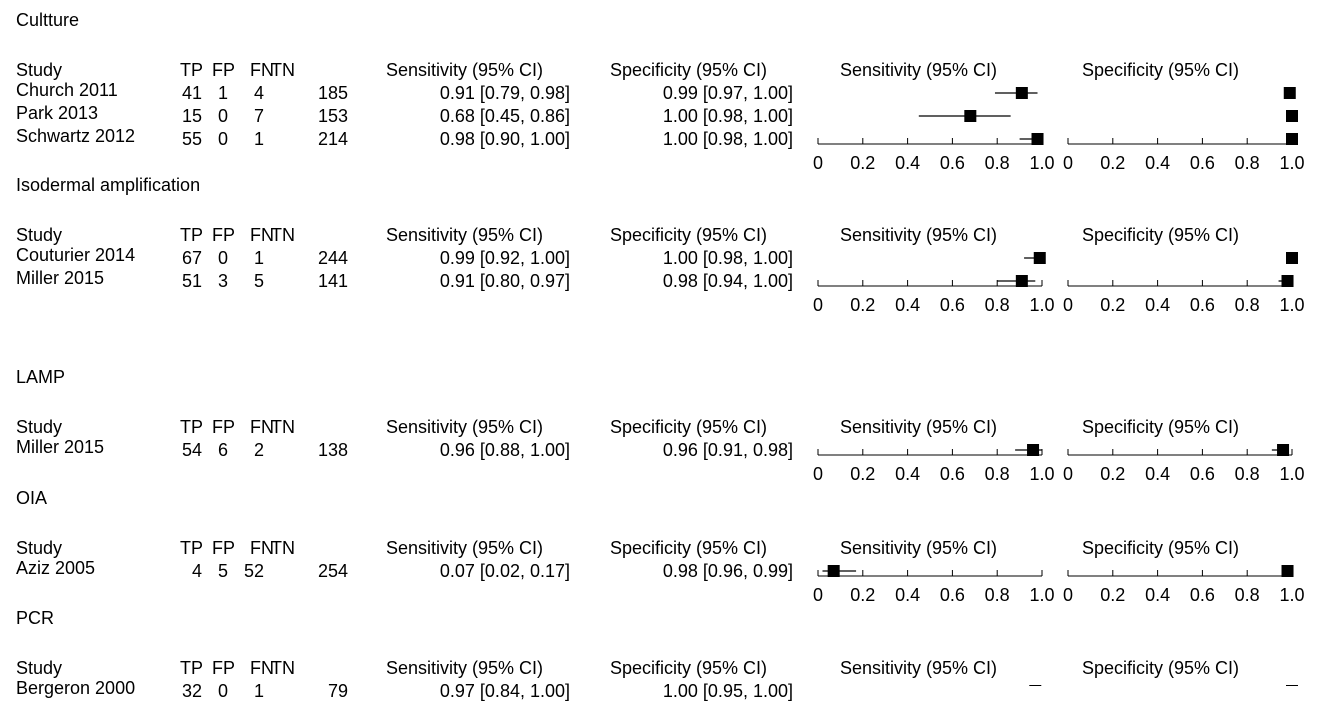 The height and width of the screenshot is (701, 1320). Describe the element at coordinates (862, 595) in the screenshot. I see `sensitivity-axis-tick-label: 0.2` at that location.